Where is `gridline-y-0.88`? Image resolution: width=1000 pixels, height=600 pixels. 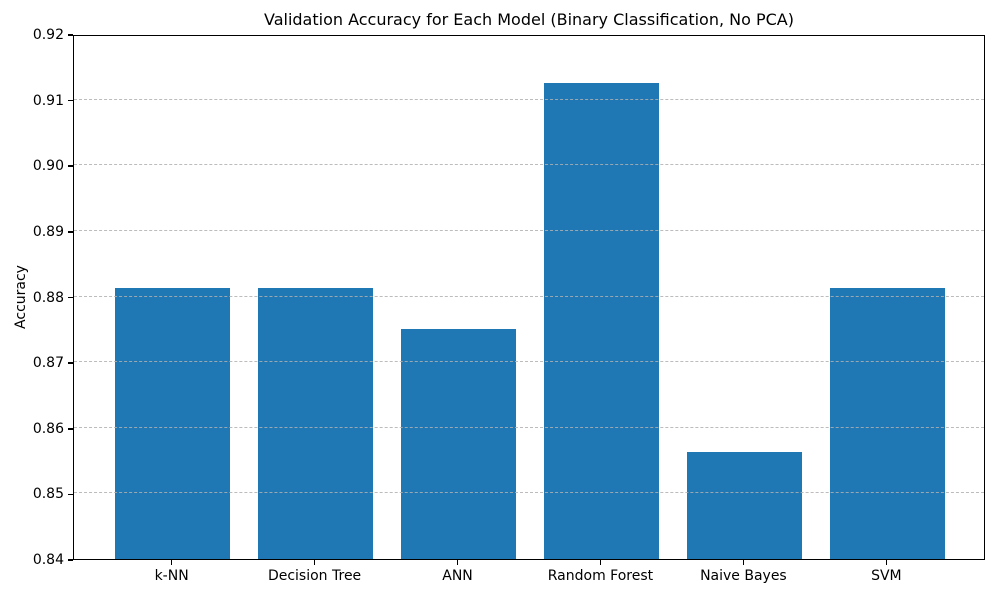 gridline-y-0.88 is located at coordinates (529, 296).